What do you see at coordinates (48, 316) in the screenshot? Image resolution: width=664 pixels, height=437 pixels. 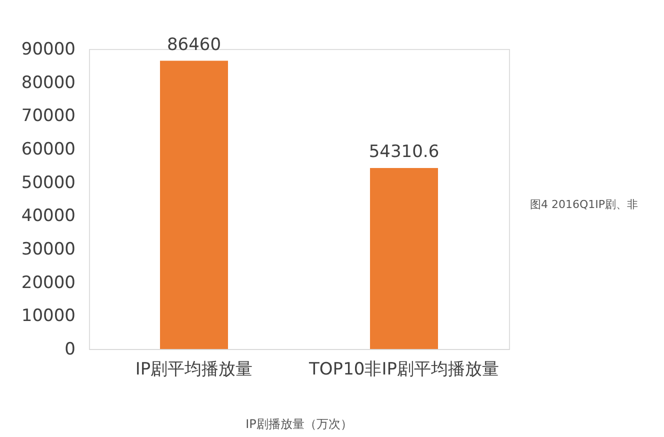 I see `y-tick-label: 10000` at bounding box center [48, 316].